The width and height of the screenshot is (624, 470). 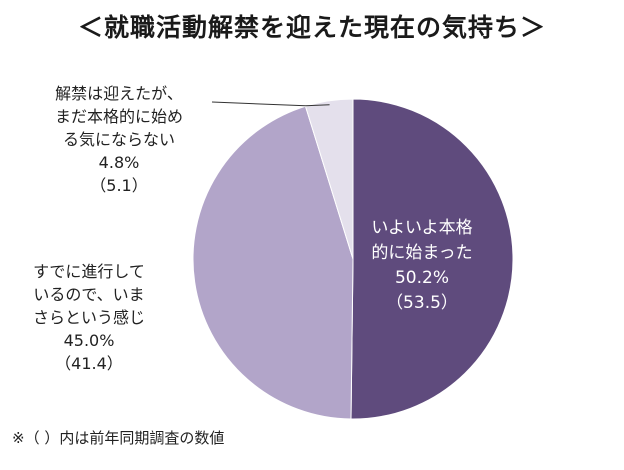 I want to click on slice-label-in-progress-line3: さらという感じ, so click(x=88, y=317).